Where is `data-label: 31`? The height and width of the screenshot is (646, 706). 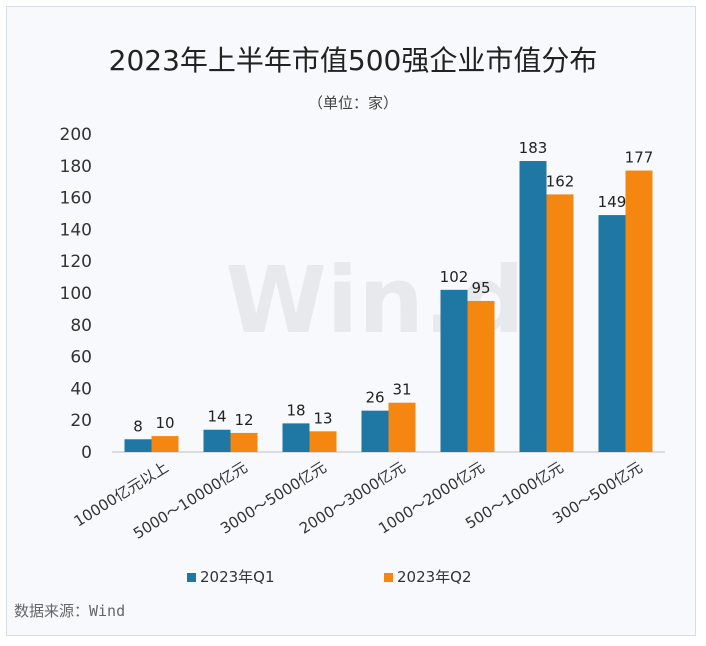
data-label: 31 is located at coordinates (401, 390).